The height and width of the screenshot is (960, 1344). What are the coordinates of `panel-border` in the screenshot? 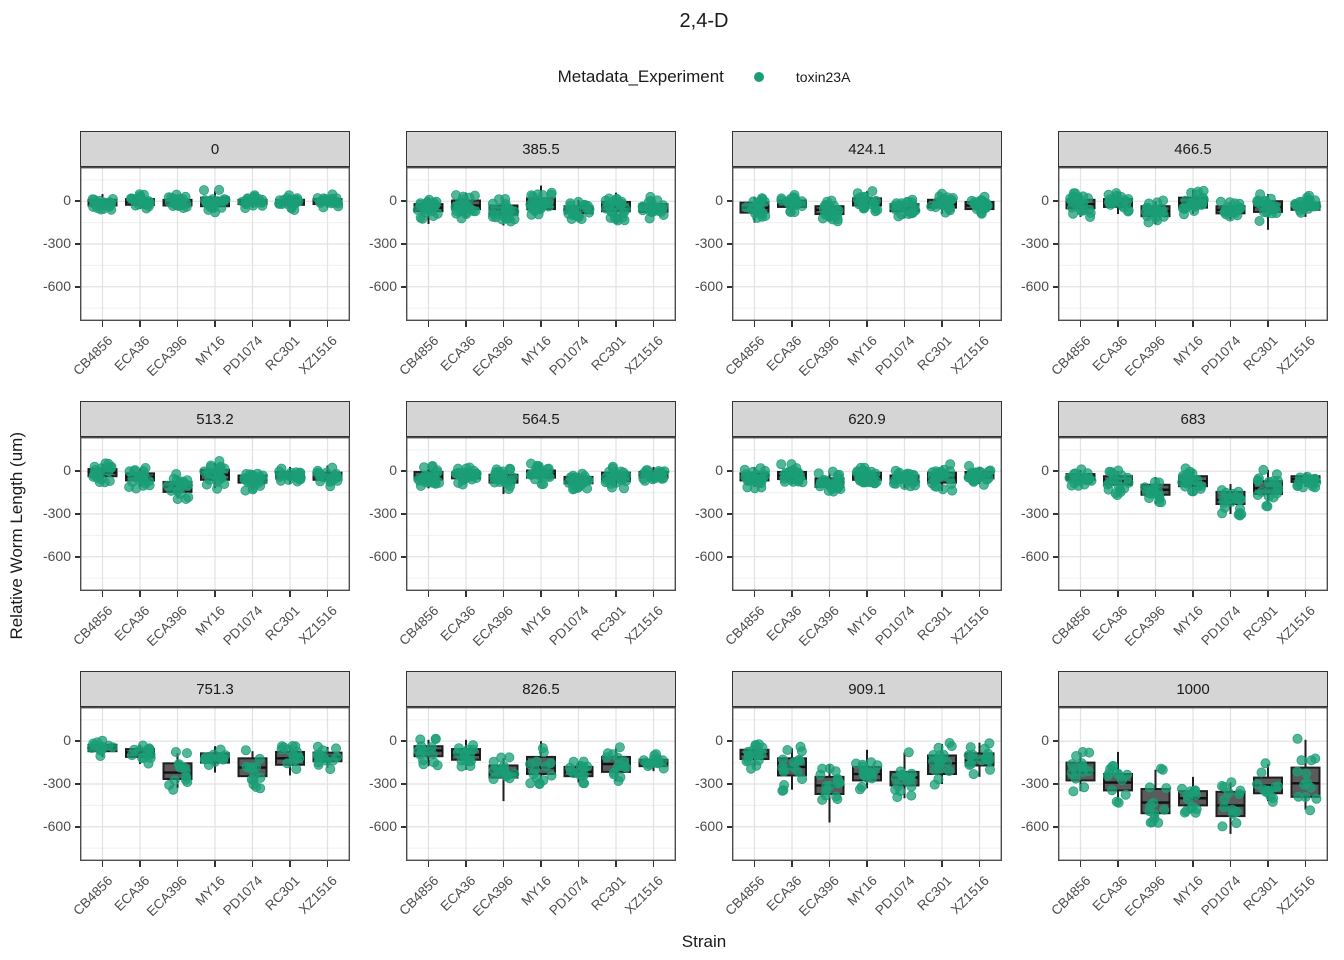 It's located at (1193, 244).